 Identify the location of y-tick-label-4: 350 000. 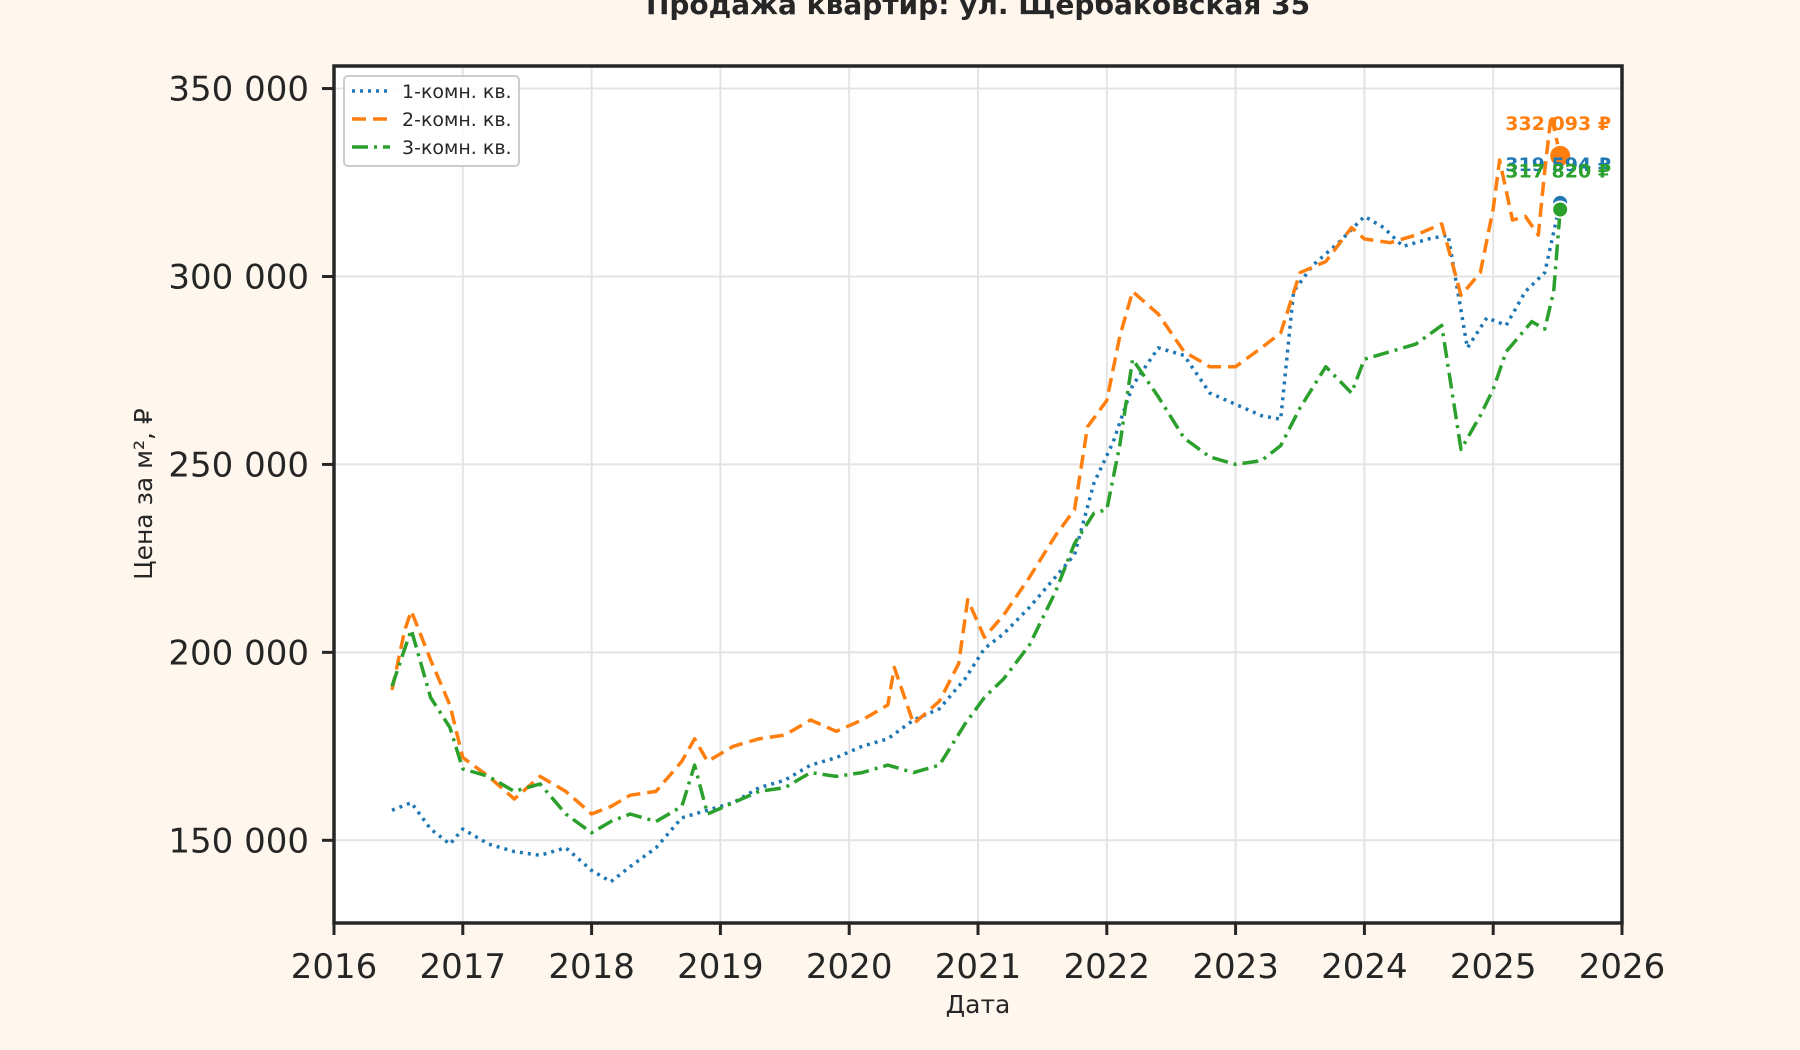
(238, 90).